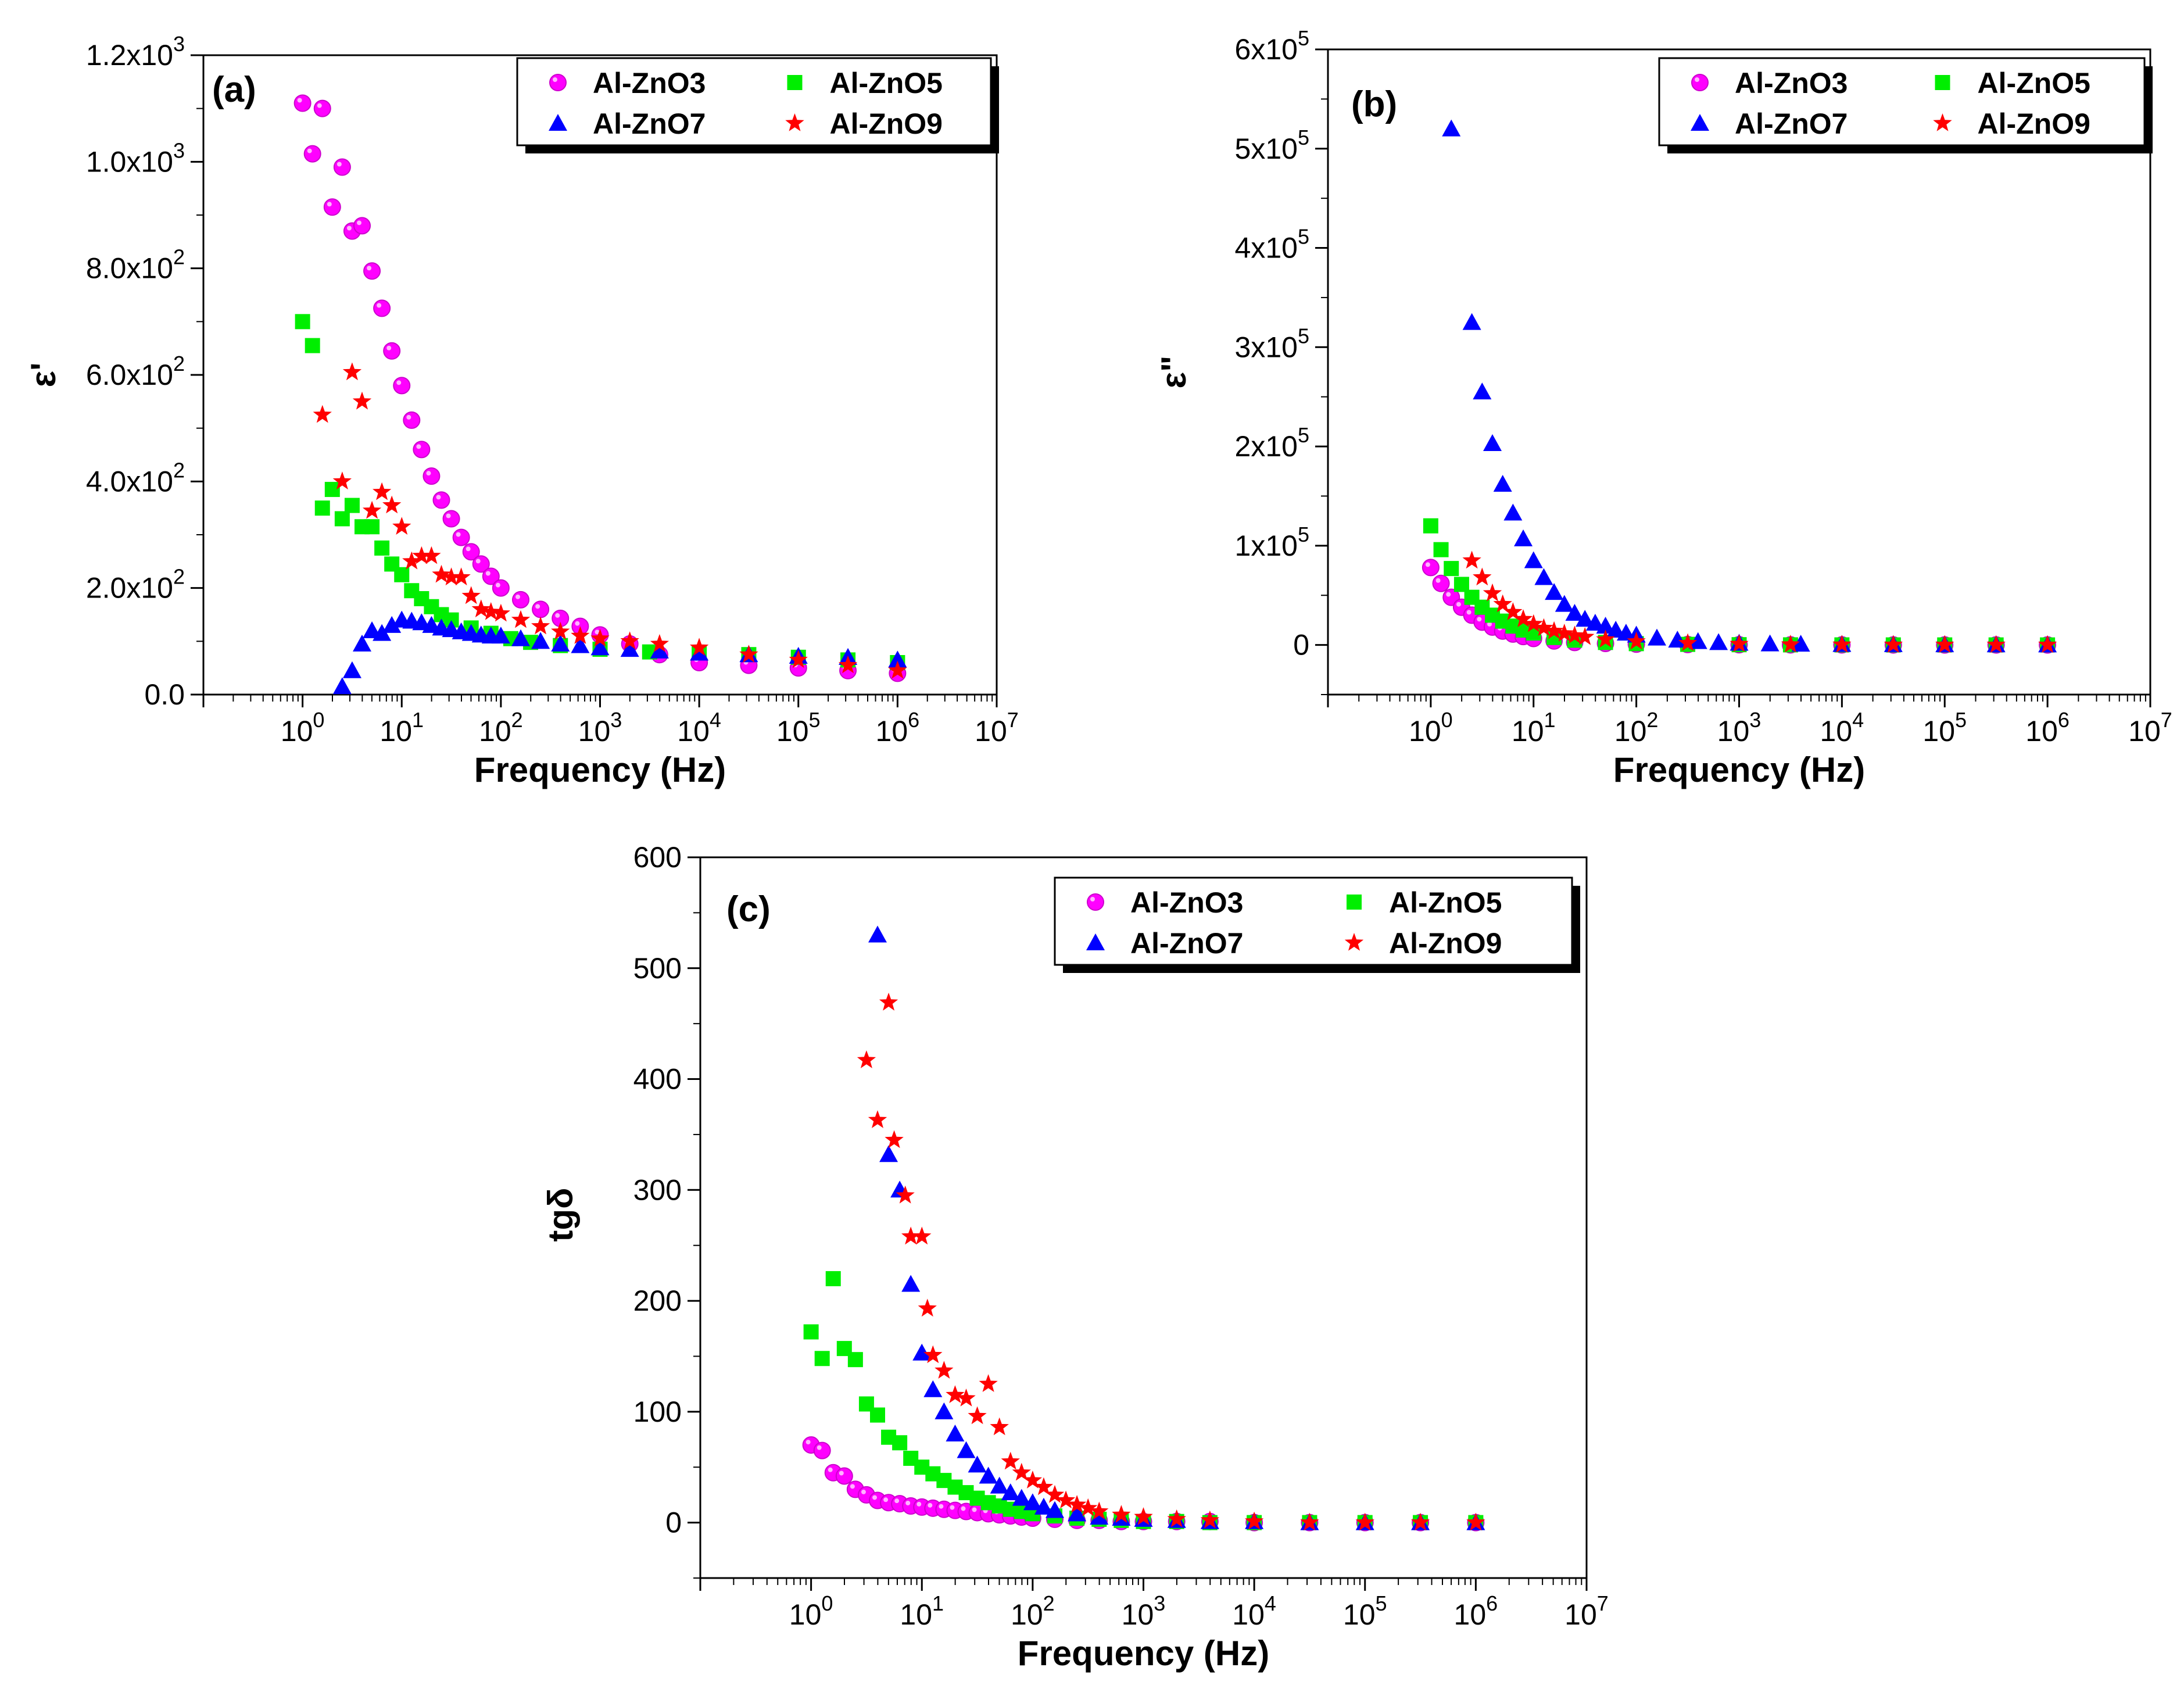 The width and height of the screenshot is (2184, 1703). Describe the element at coordinates (1272, 543) in the screenshot. I see `y-tick-label: 1x10⁵` at that location.